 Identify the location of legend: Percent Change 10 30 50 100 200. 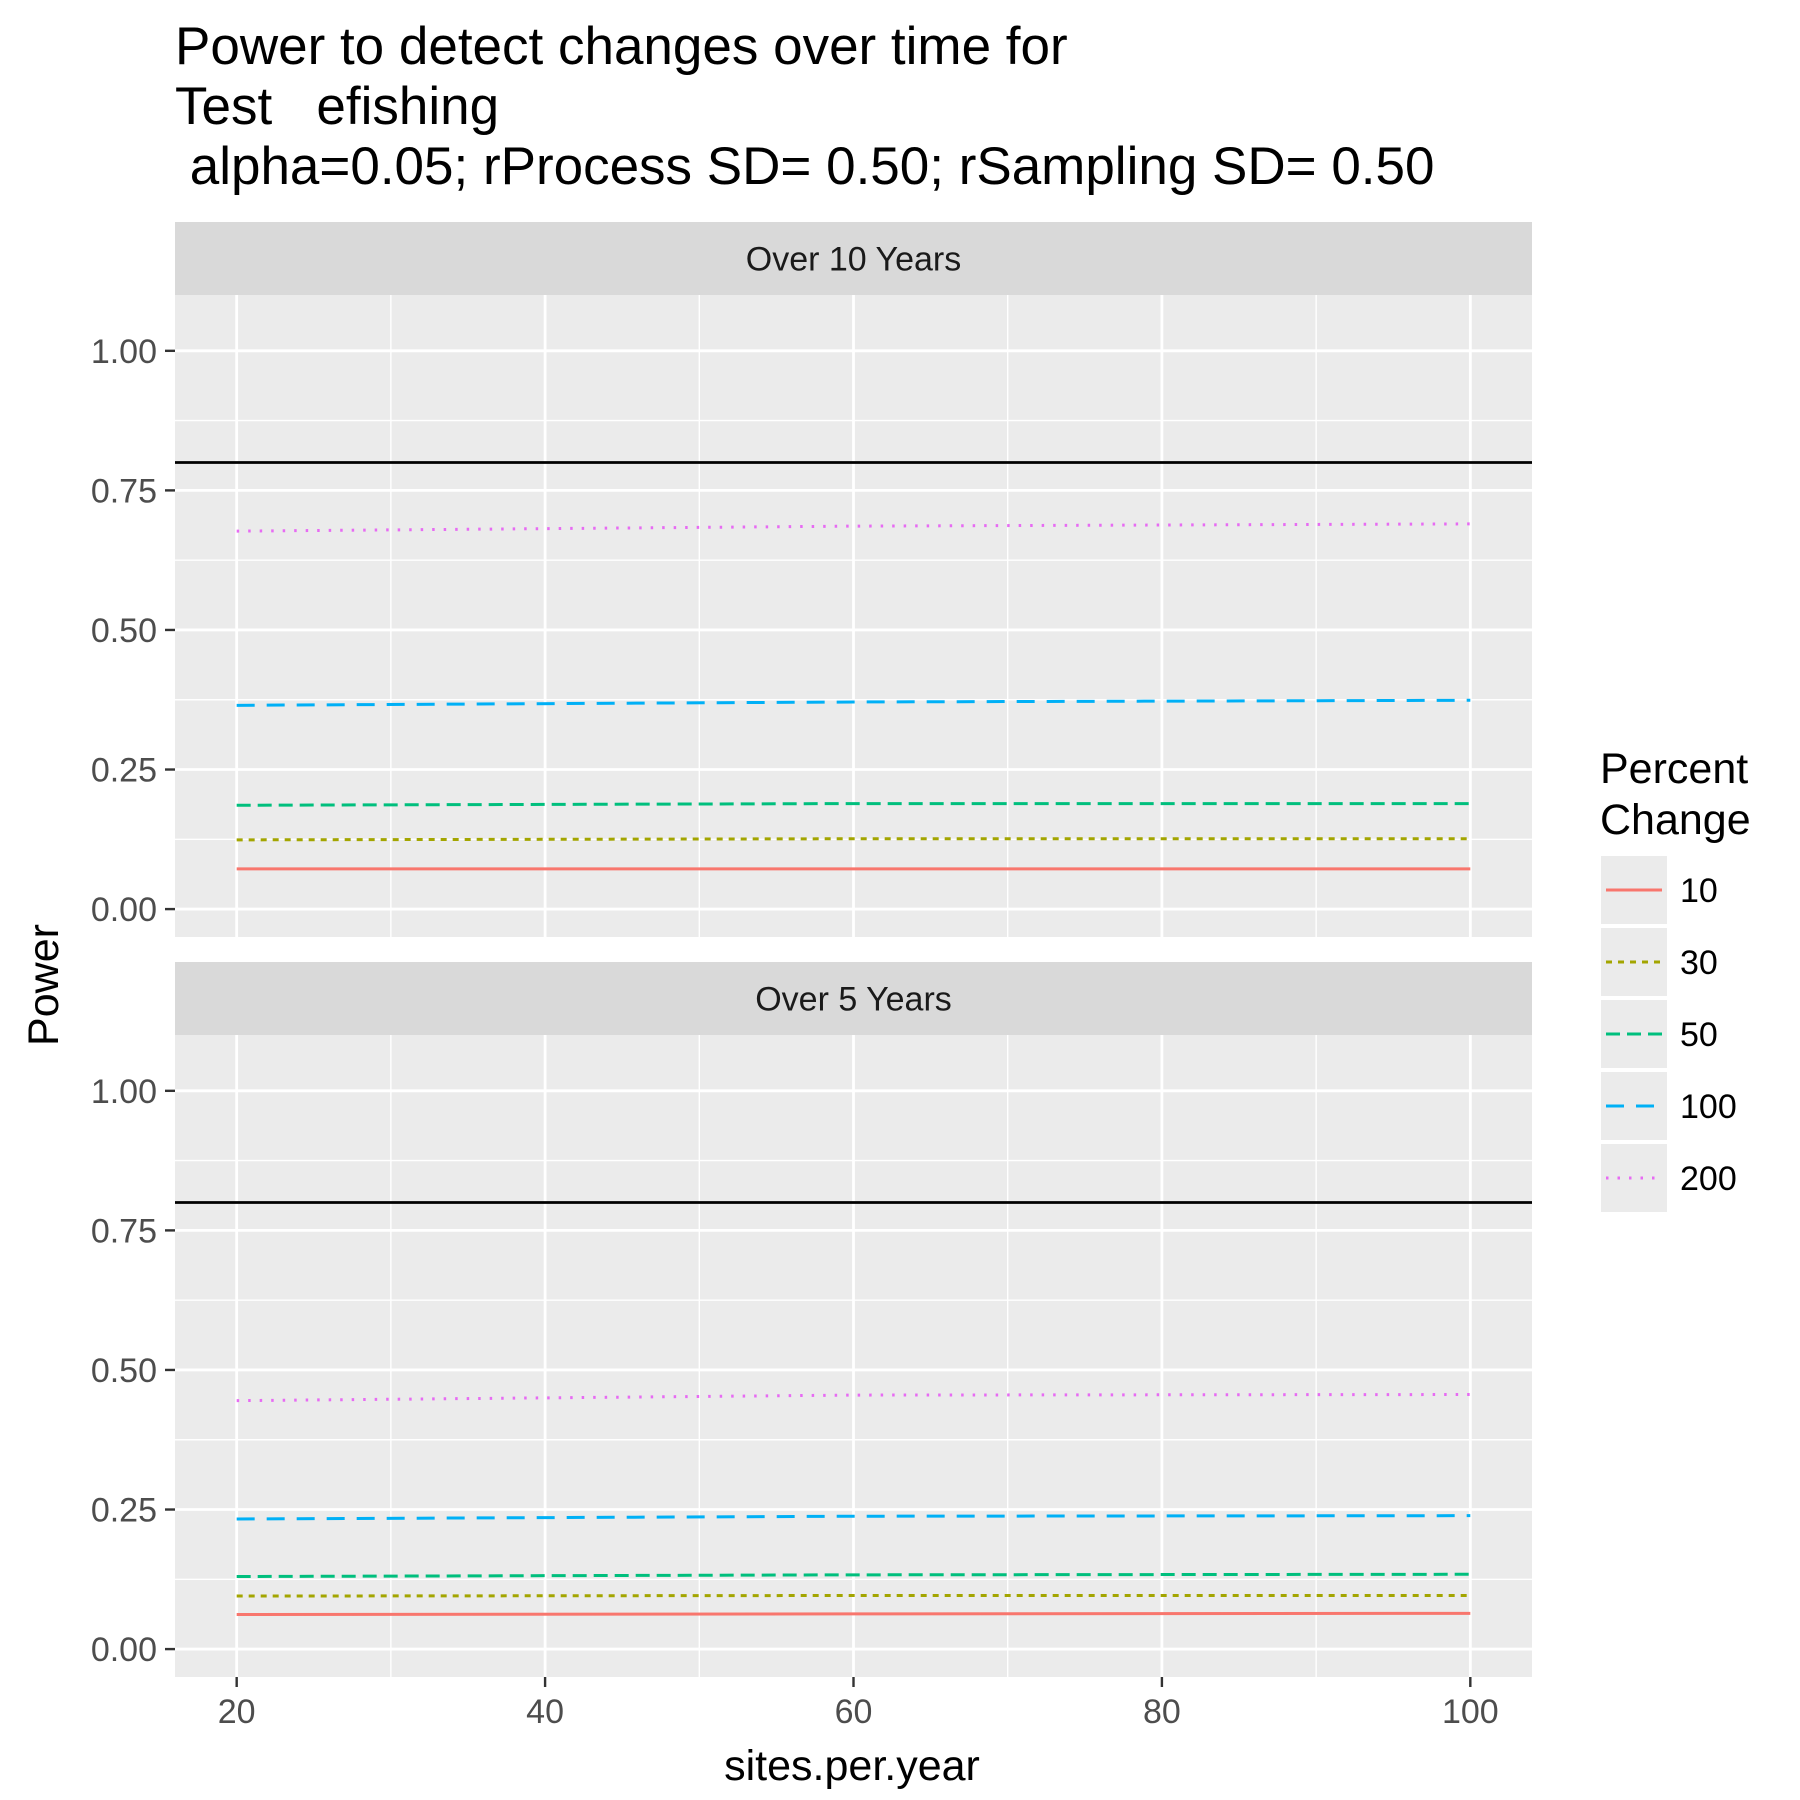
(1675, 979).